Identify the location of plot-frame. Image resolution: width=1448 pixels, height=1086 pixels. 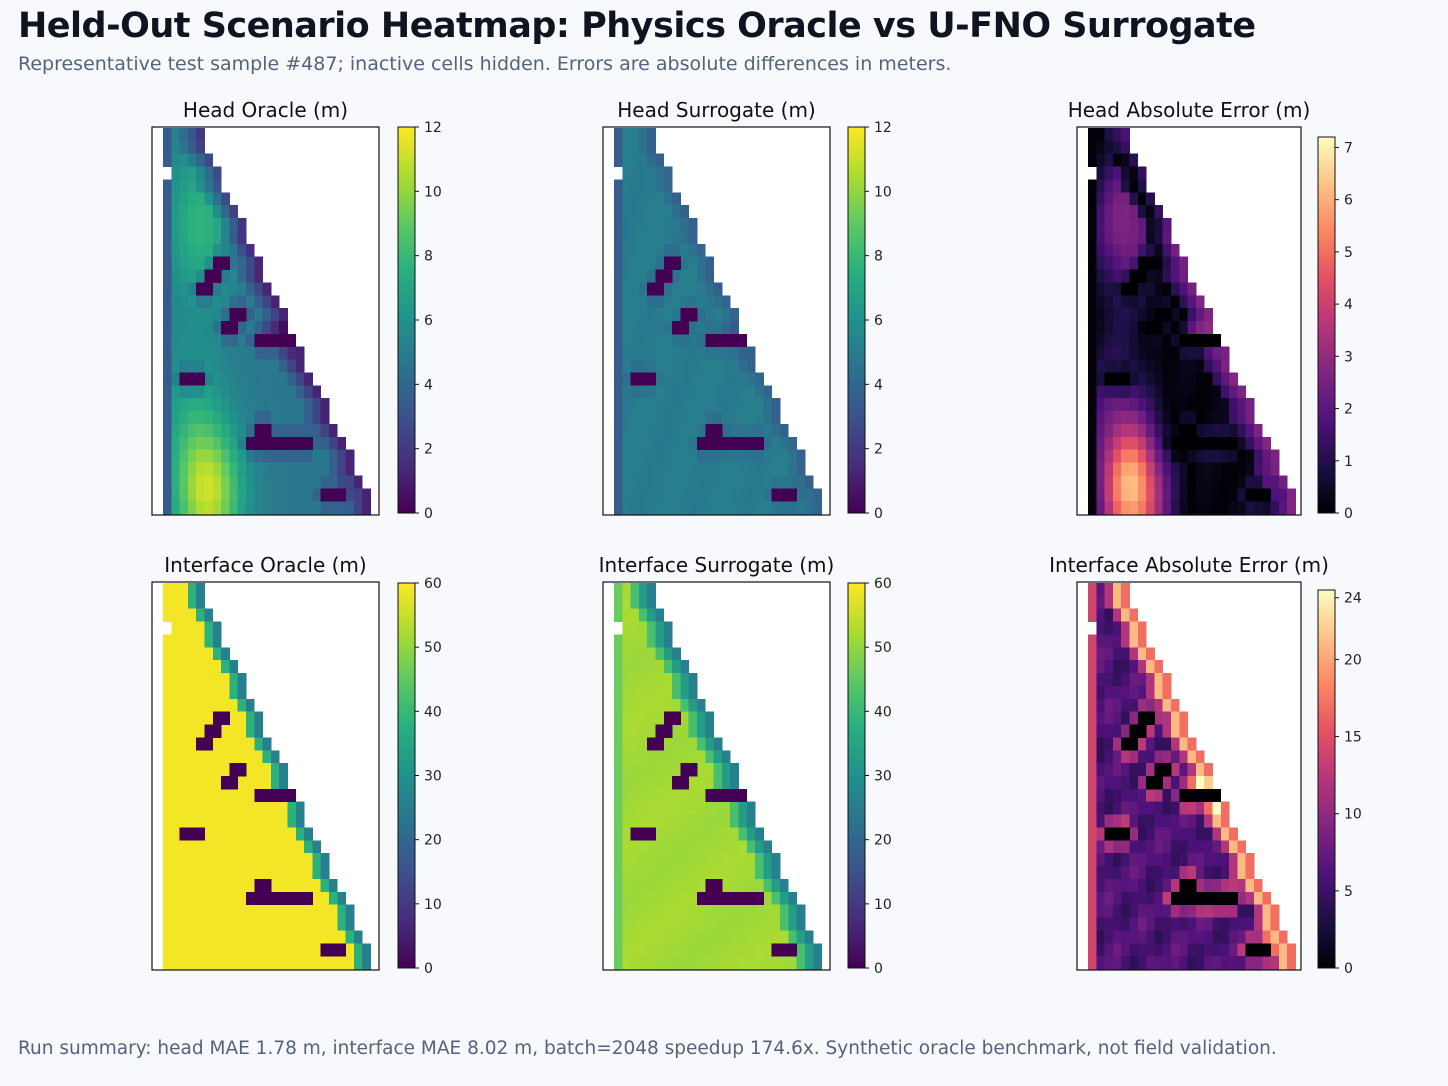
(716, 776).